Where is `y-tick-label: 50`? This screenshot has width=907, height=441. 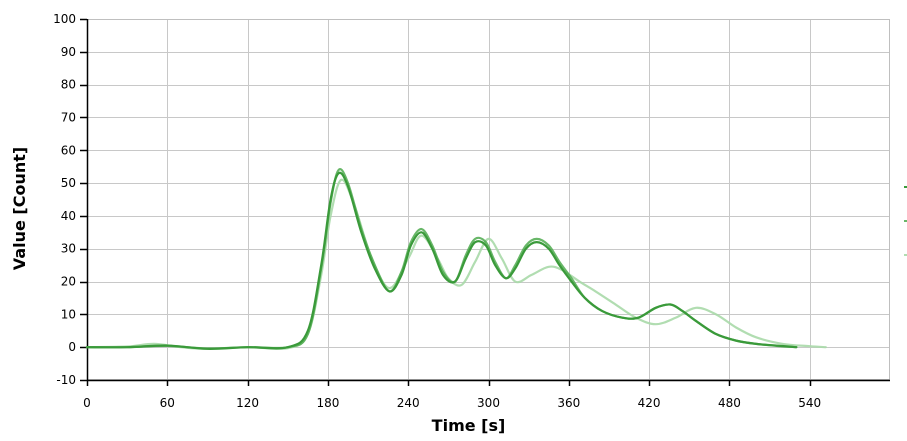 y-tick-label: 50 is located at coordinates (68, 183).